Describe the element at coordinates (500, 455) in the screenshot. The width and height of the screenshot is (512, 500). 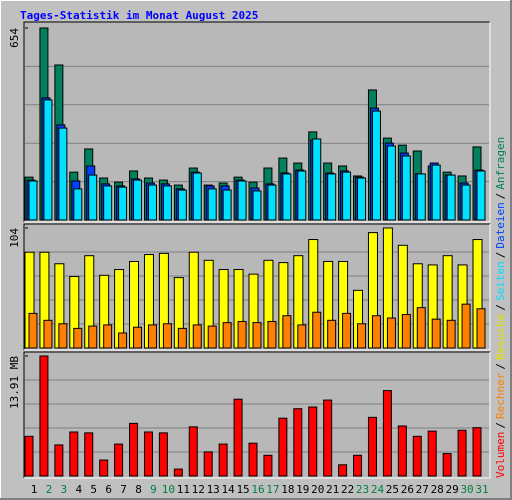
I see `legend-entry: Volumen` at that location.